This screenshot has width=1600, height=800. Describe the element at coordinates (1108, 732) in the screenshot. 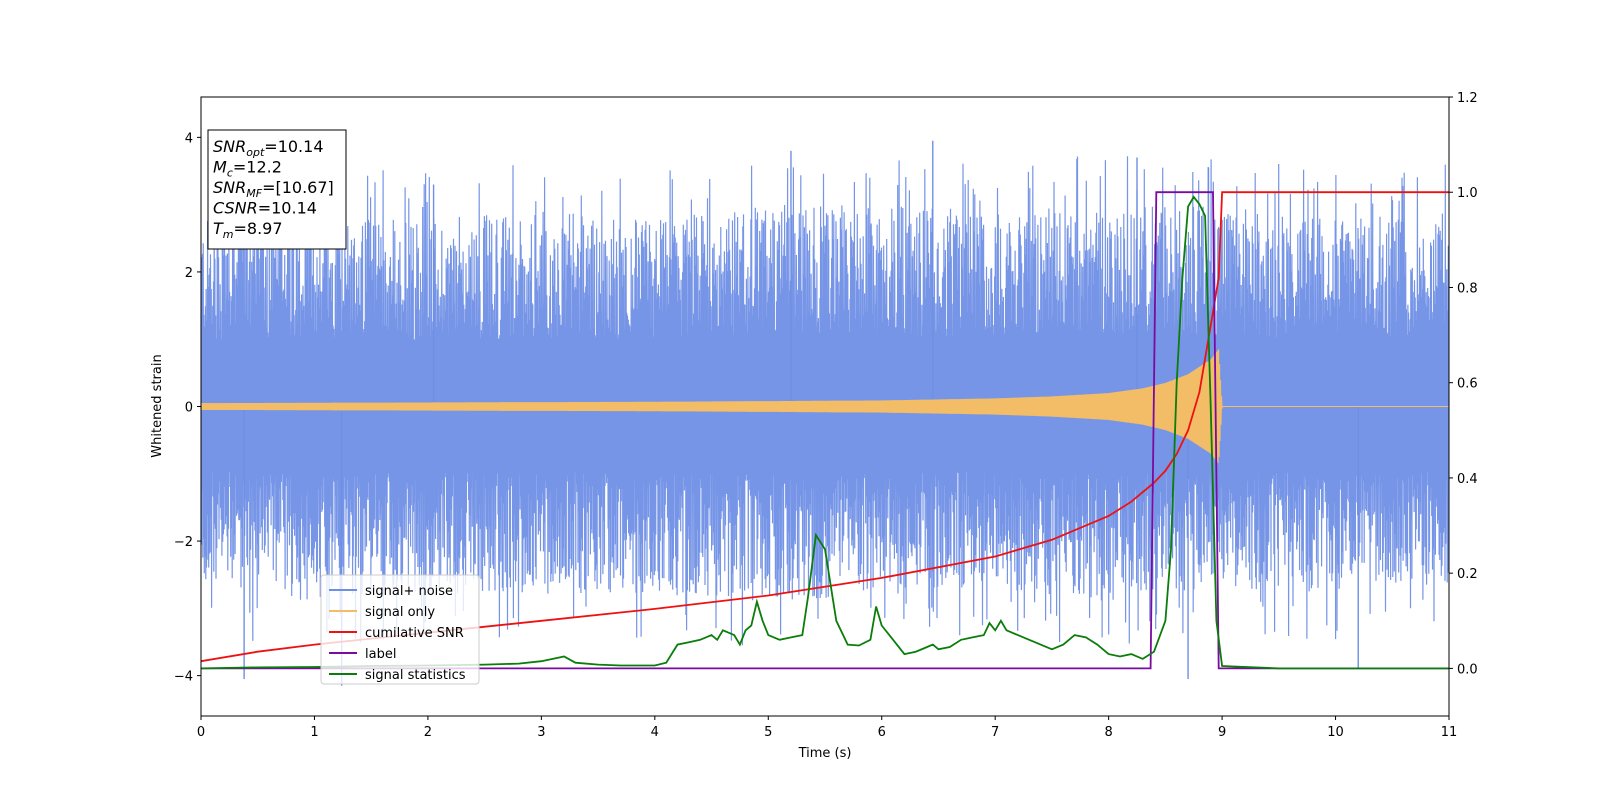

I see `x-tick-label: 8` at that location.